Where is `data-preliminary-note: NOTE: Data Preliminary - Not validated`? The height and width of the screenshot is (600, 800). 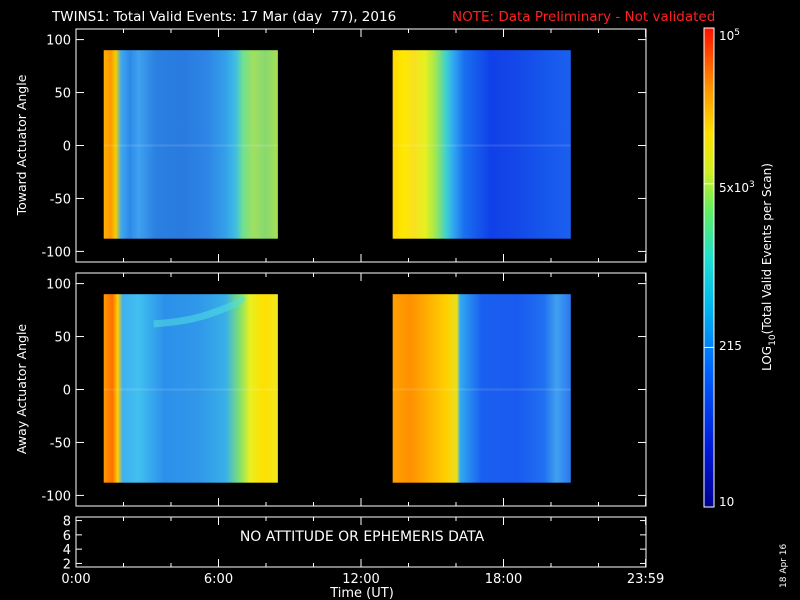
data-preliminary-note: NOTE: Data Preliminary - Not validated is located at coordinates (583, 17).